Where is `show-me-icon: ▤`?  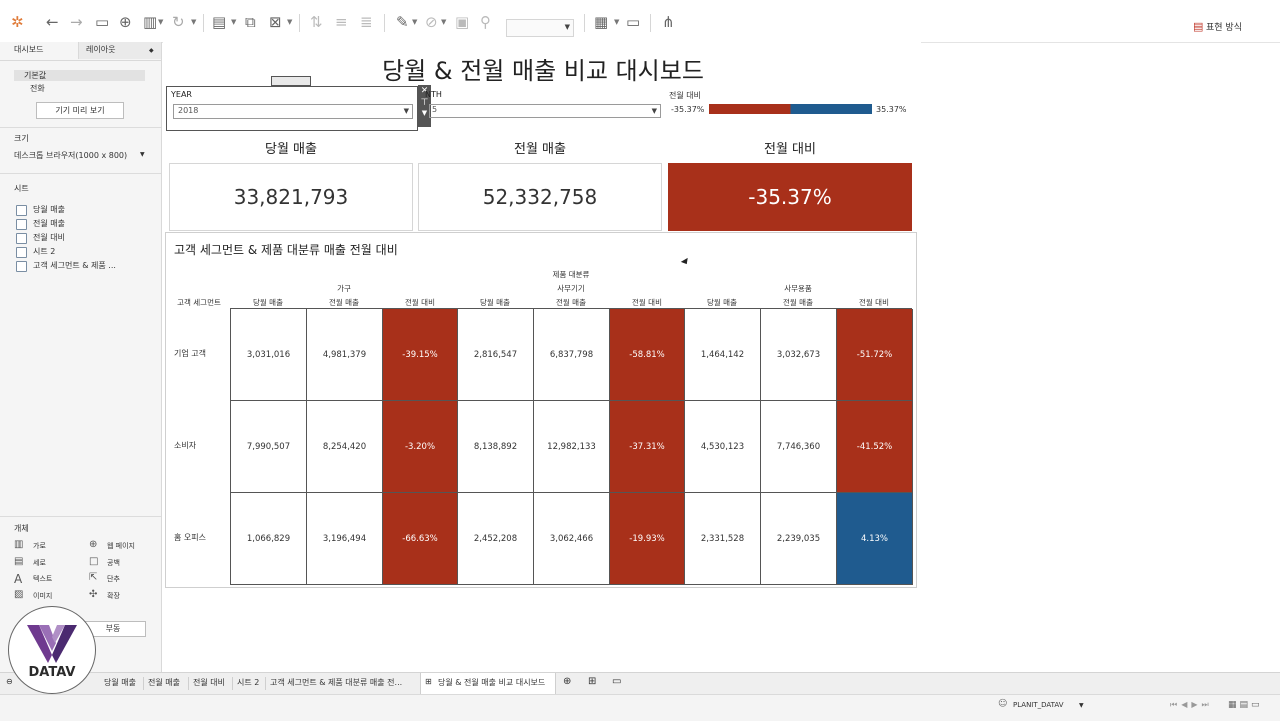 show-me-icon: ▤ is located at coordinates (1198, 26).